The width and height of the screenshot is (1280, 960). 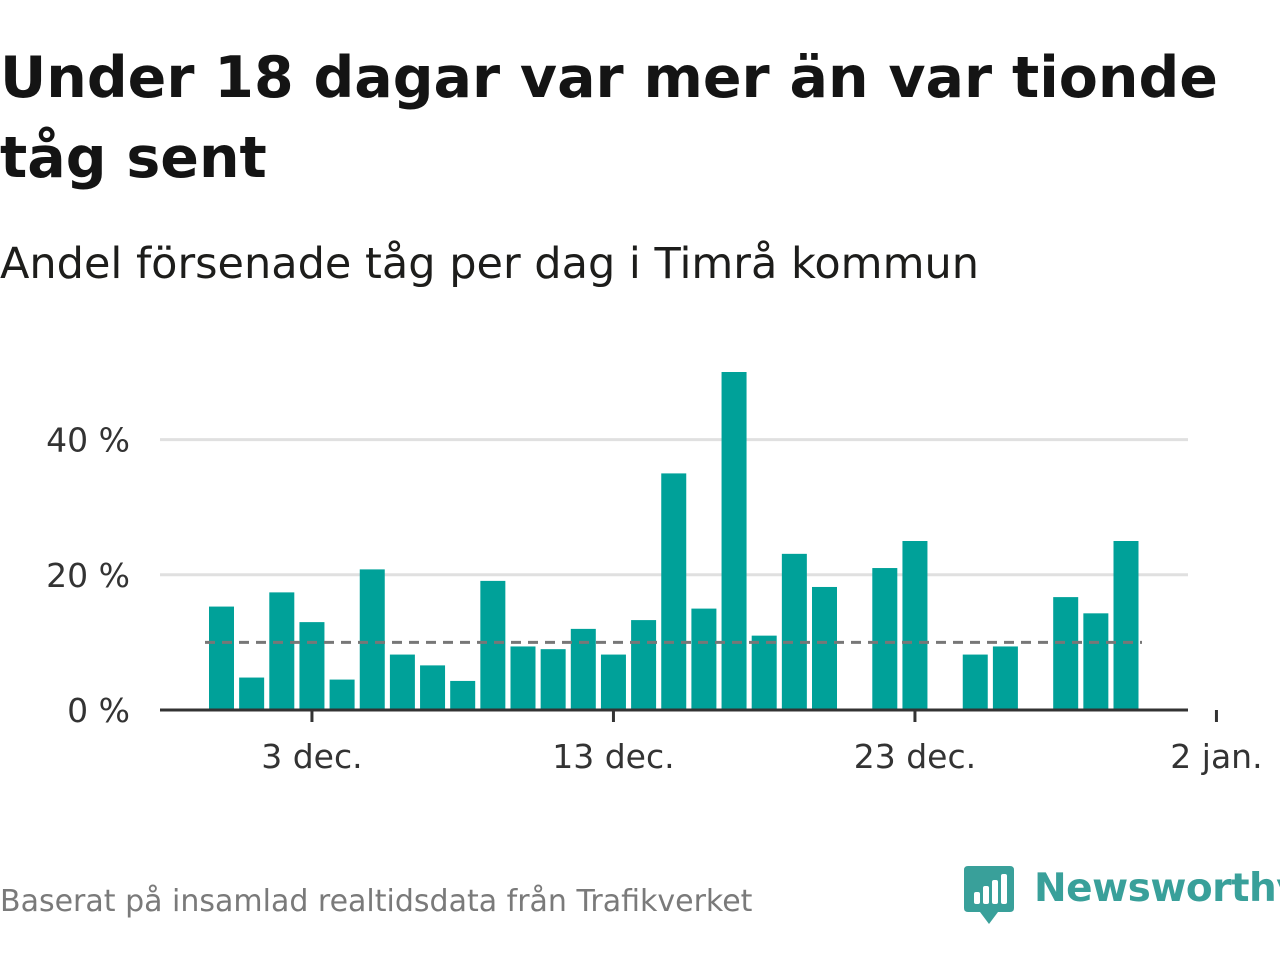 I want to click on brand-logo: Newsworthy, so click(x=1122, y=896).